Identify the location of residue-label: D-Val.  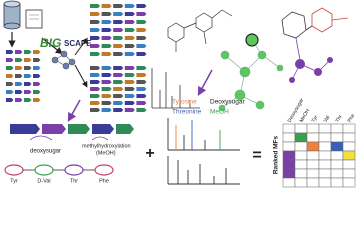
(43, 181).